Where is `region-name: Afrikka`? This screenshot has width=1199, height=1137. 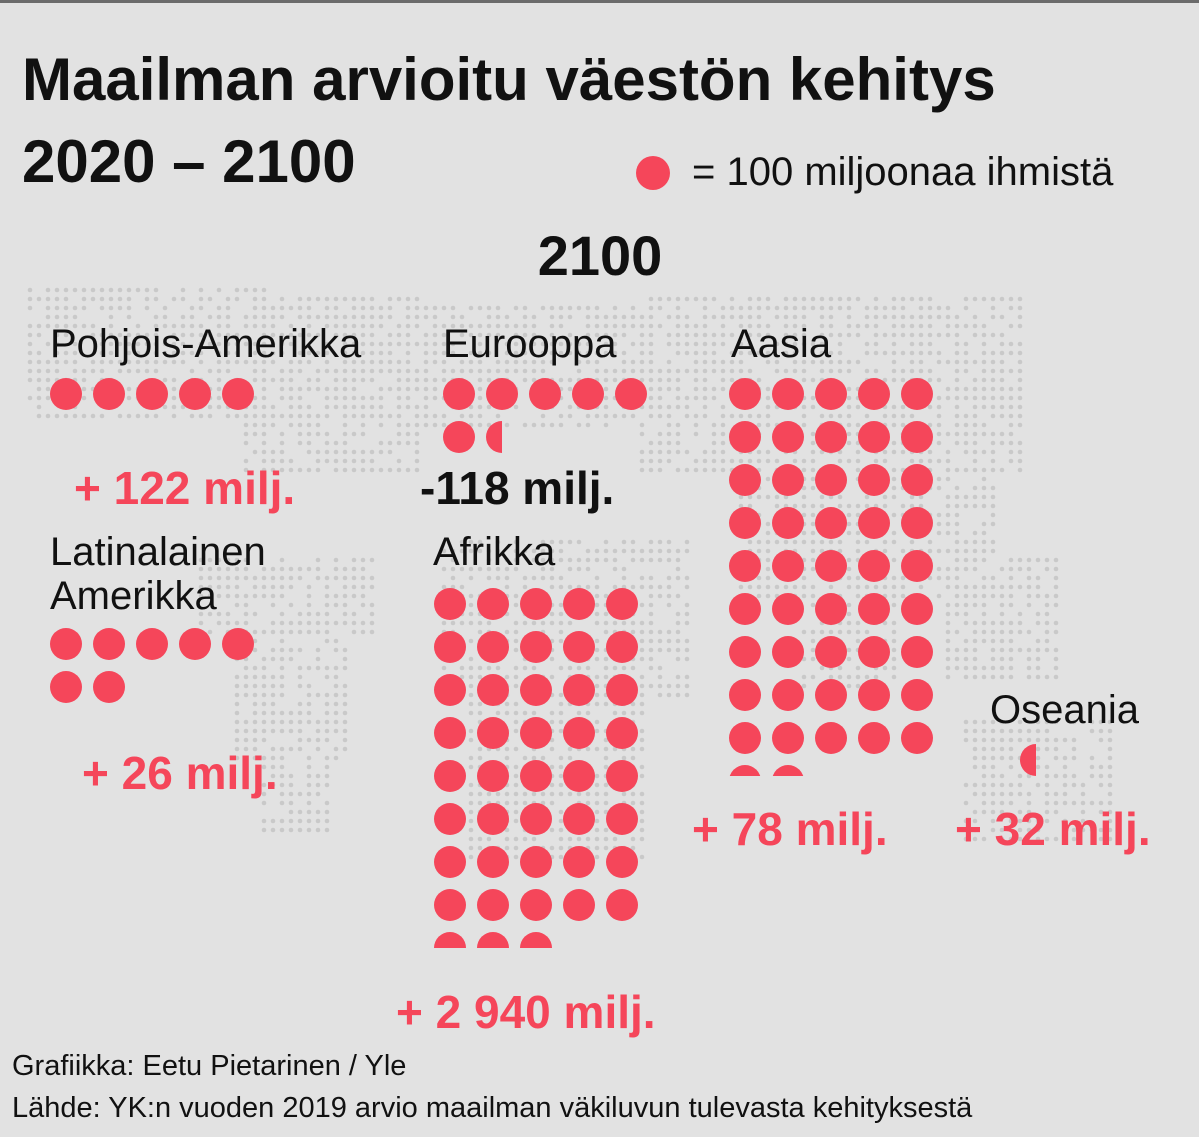 region-name: Afrikka is located at coordinates (494, 552).